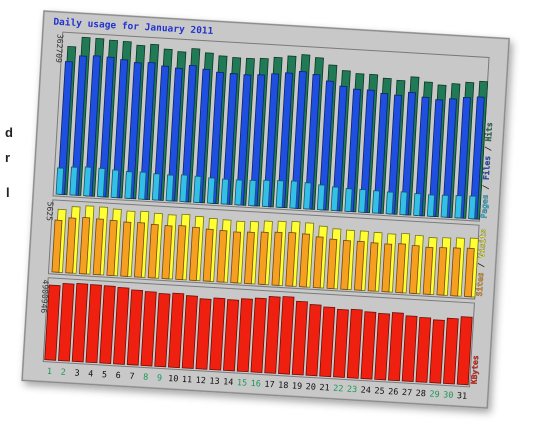  I want to click on legend-entry-hits: Hits, so click(488, 132).